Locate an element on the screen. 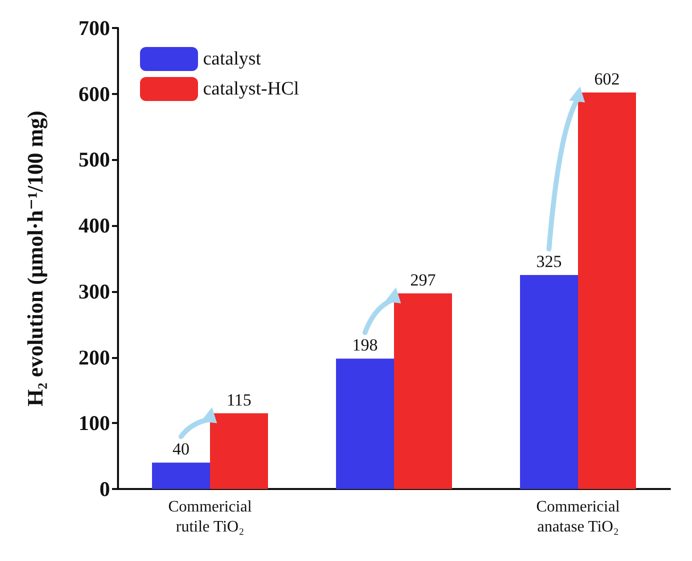  y-tick-label: 600 is located at coordinates (94, 94).